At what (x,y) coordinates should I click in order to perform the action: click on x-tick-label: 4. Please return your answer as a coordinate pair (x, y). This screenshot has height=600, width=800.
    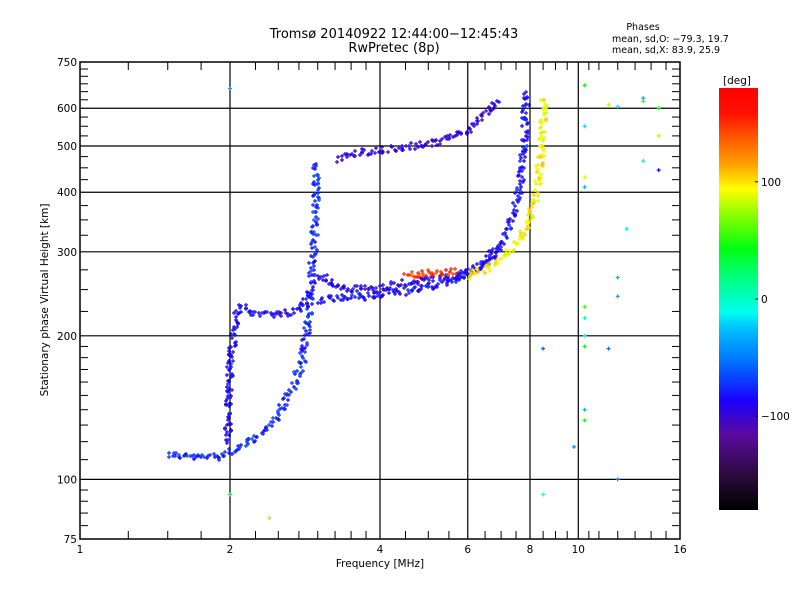
    Looking at the image, I should click on (380, 550).